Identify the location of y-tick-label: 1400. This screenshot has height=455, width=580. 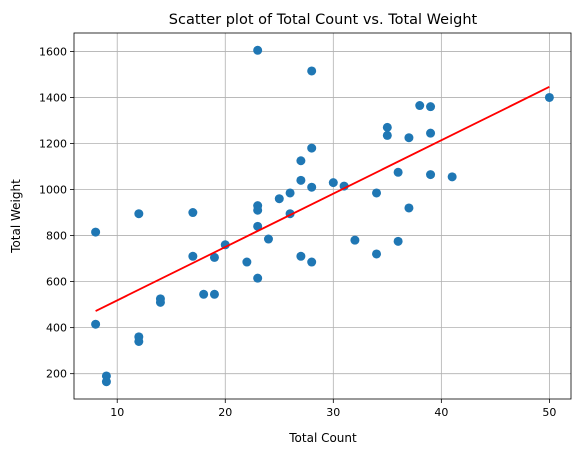
(53, 97).